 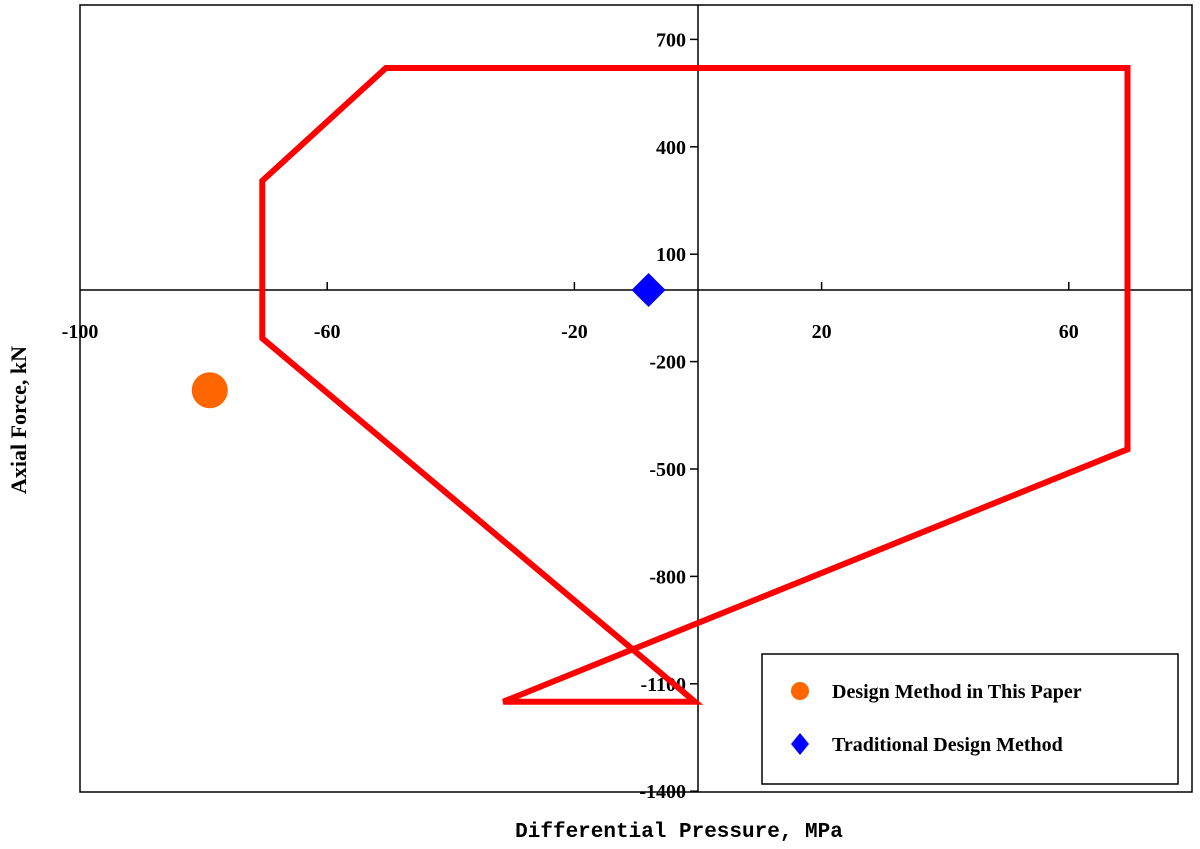 What do you see at coordinates (80, 332) in the screenshot?
I see `x-tick-label: -100` at bounding box center [80, 332].